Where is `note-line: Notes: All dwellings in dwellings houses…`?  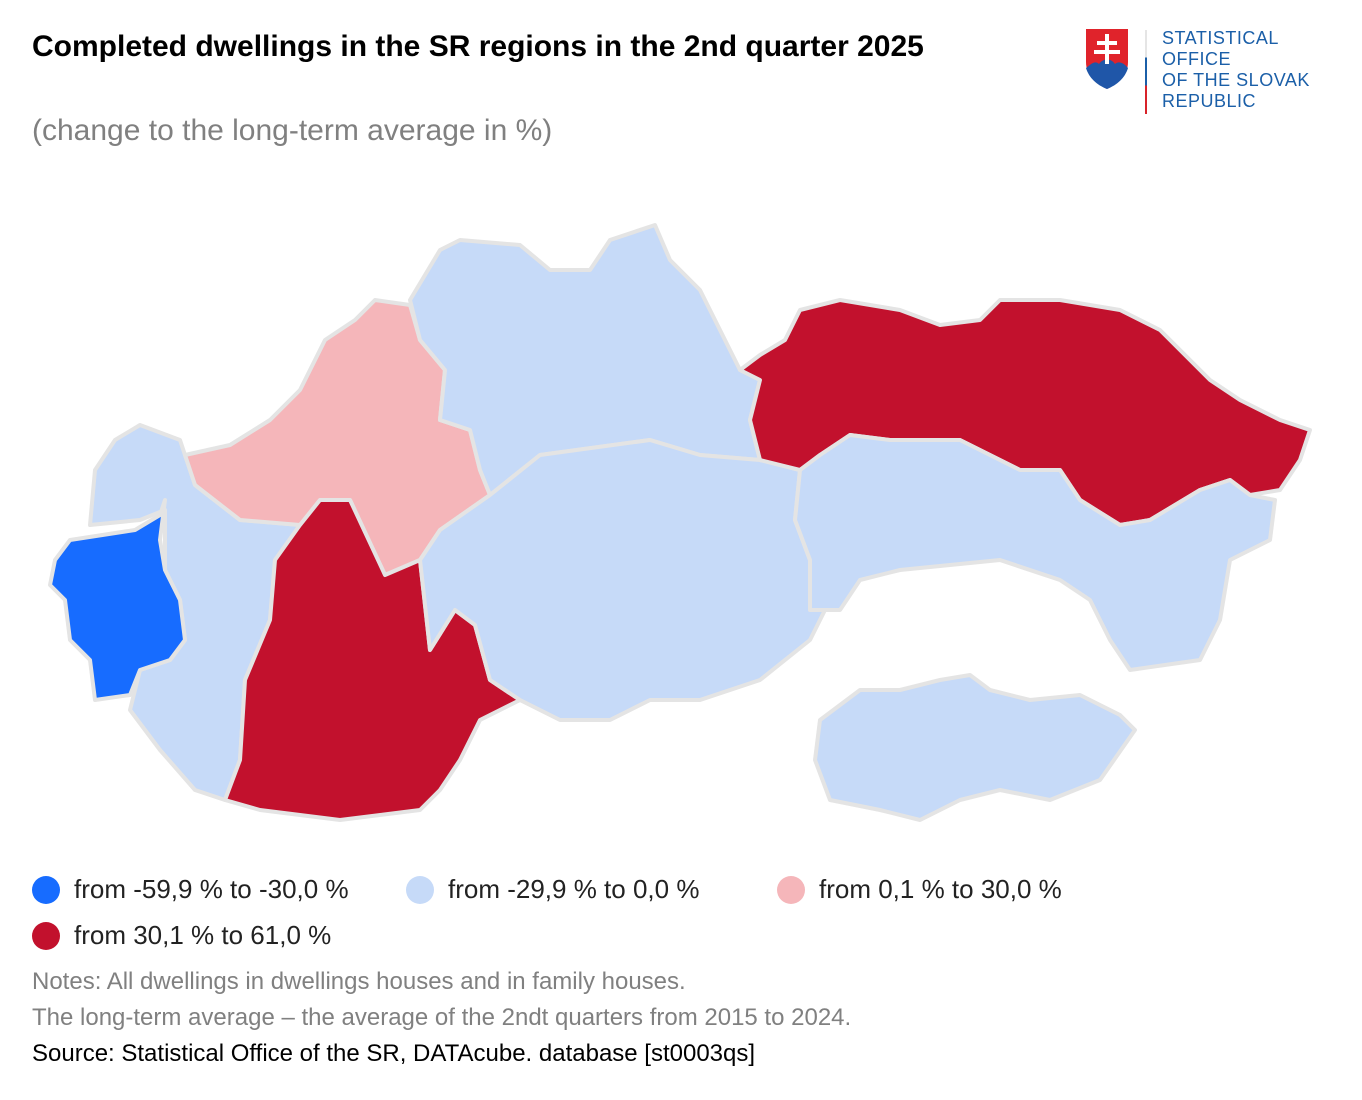 note-line: Notes: All dwellings in dwellings houses… is located at coordinates (359, 981).